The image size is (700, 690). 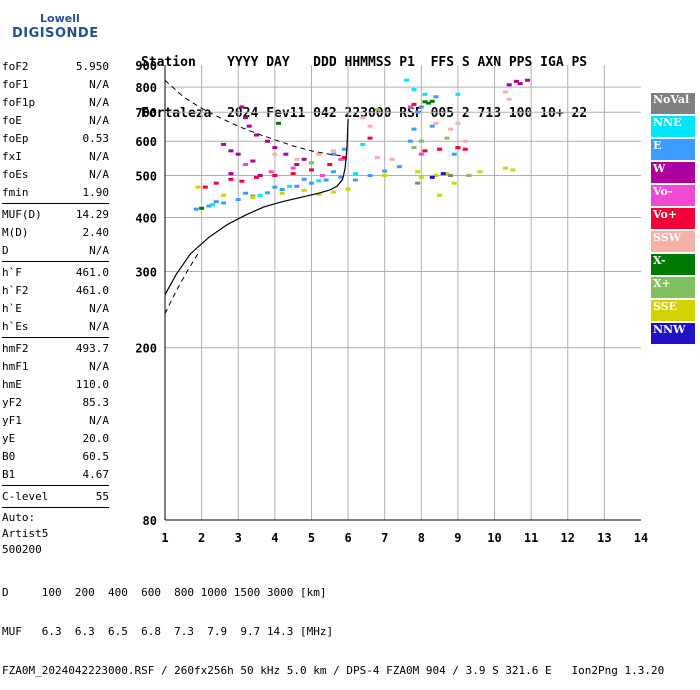 What do you see at coordinates (15, 174) in the screenshot?
I see `param-label: foEs` at bounding box center [15, 174].